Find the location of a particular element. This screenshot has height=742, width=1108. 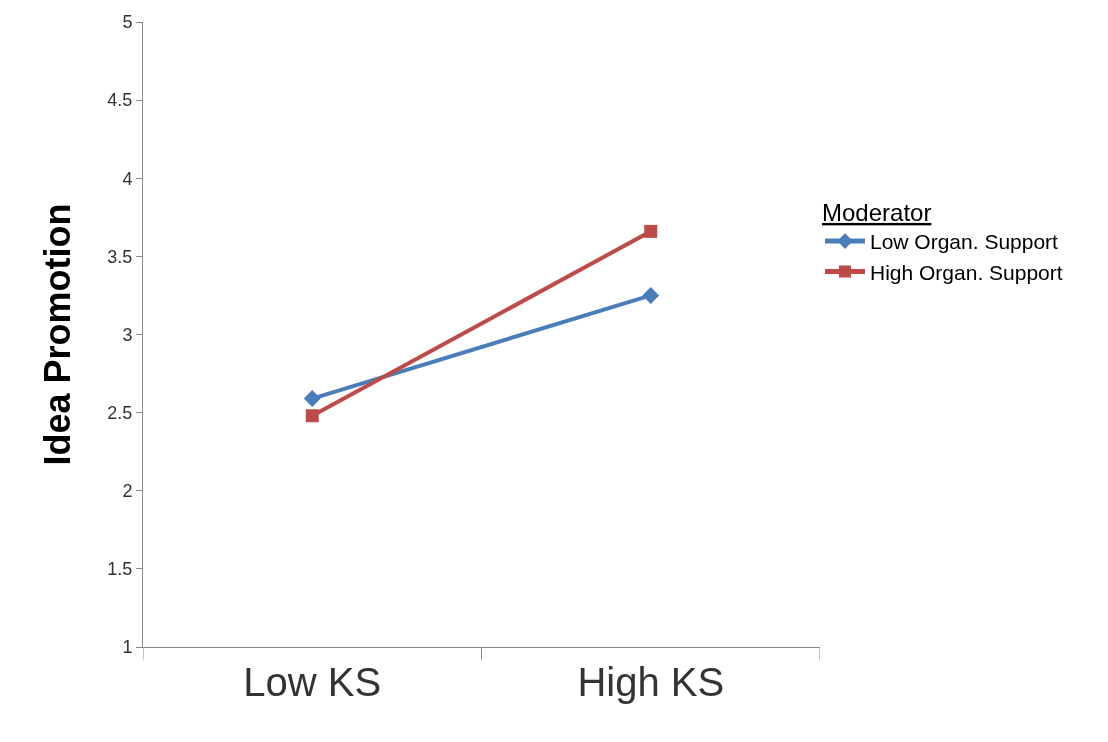

y-tick-label: 1.5 is located at coordinates (120, 569).